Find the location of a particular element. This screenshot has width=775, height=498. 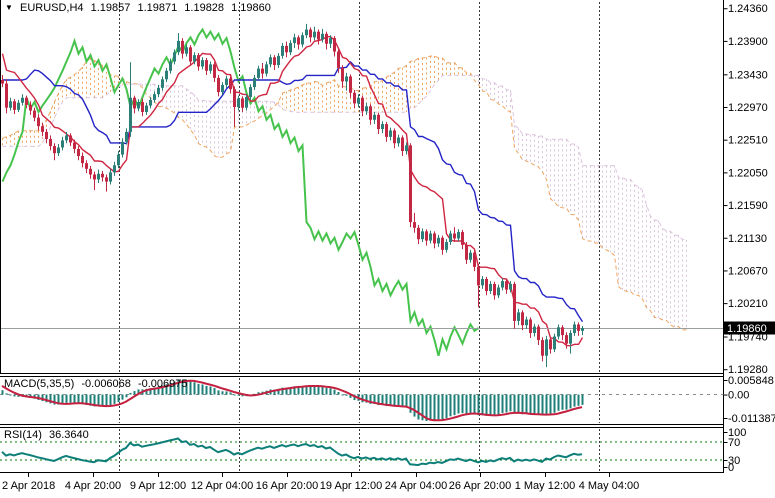

rsi-axis-label: 0 is located at coordinates (731, 468).